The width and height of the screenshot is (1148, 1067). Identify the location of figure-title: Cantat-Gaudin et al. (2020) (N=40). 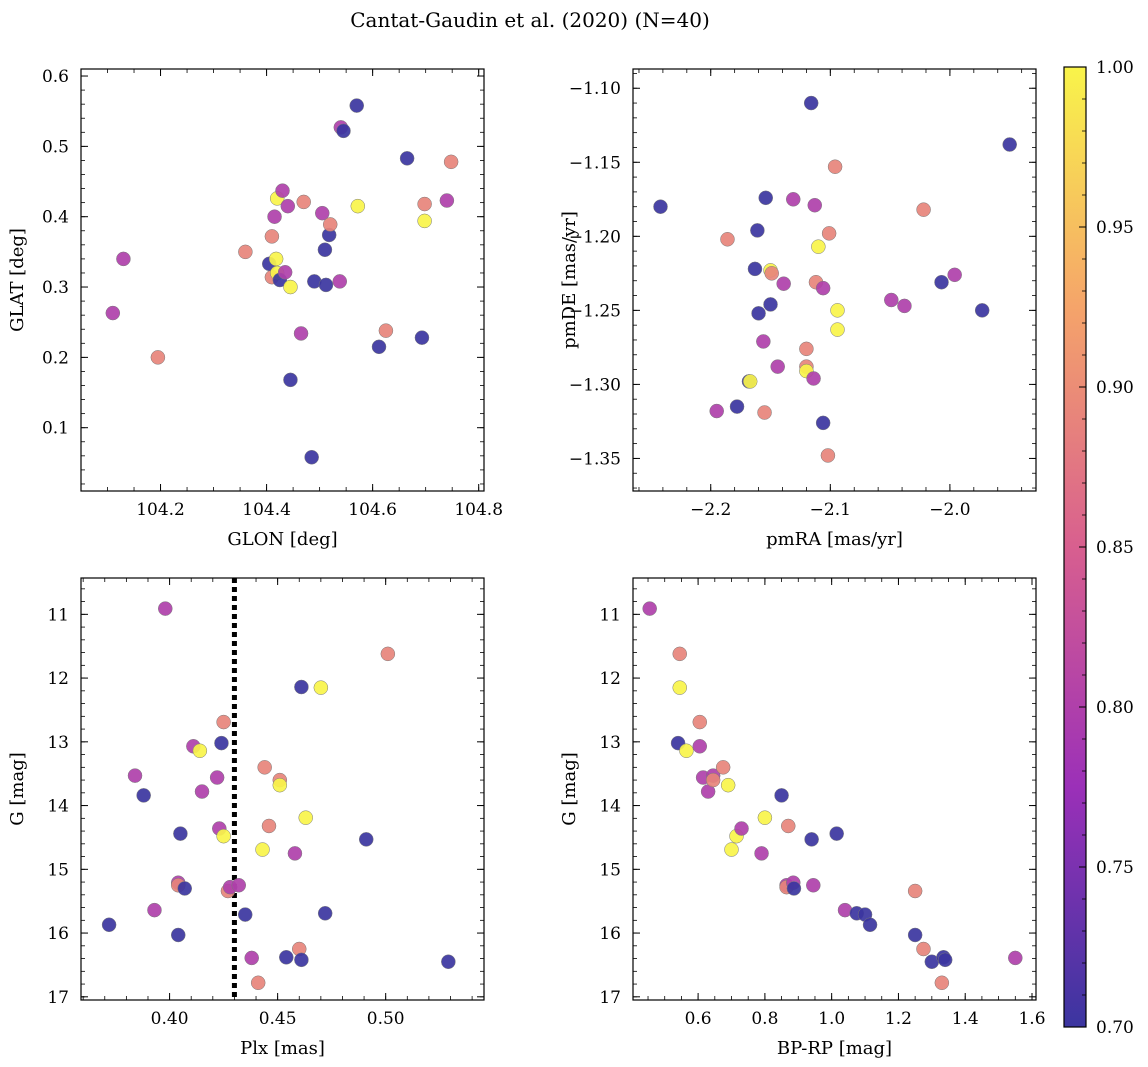
(530, 20).